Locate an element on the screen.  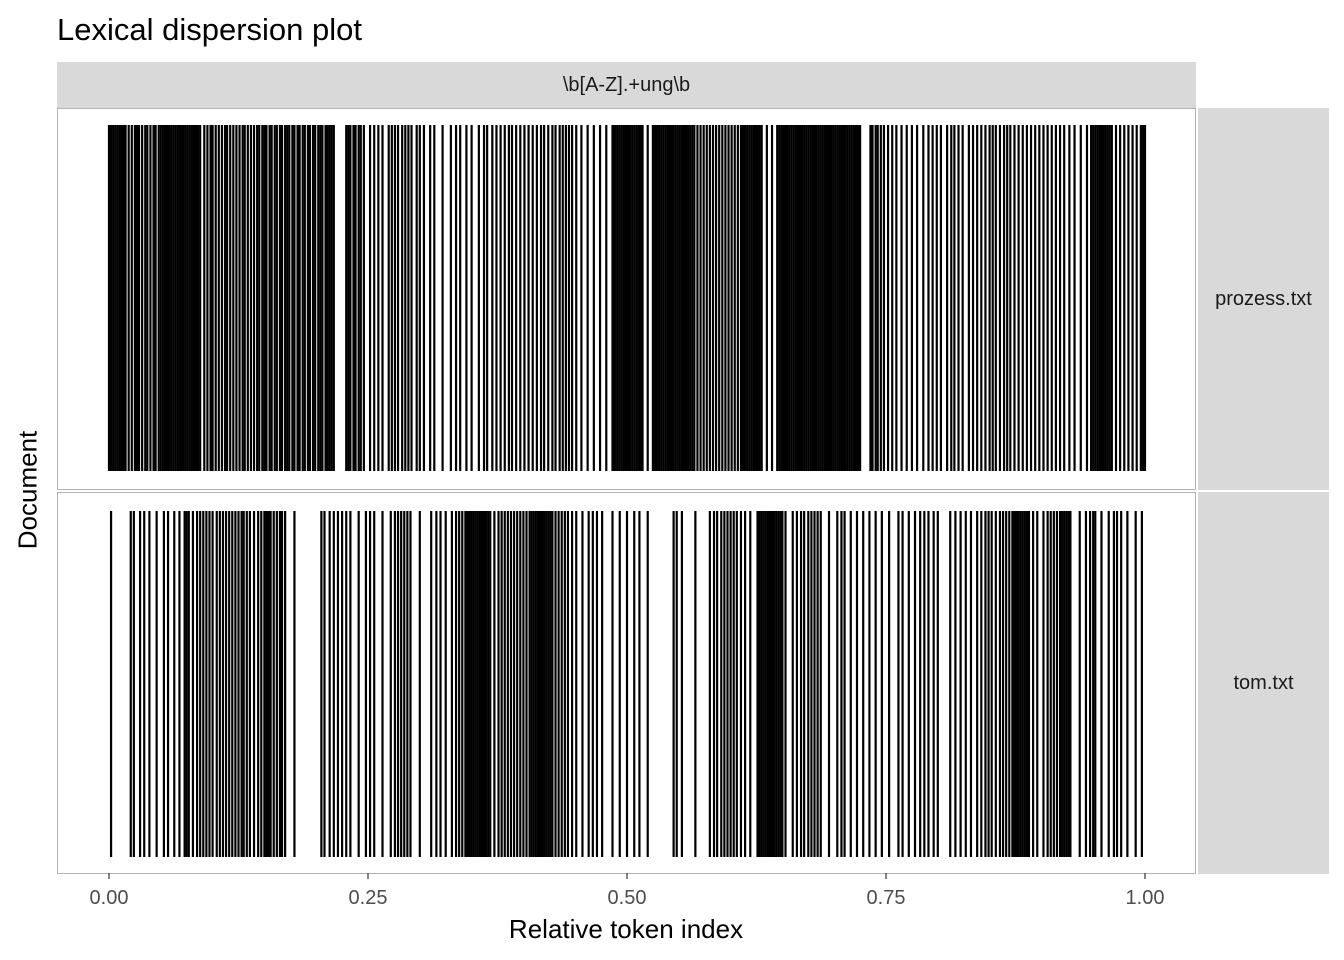
facet-strip-top: \b[A-Z].+ung\b is located at coordinates (626, 85).